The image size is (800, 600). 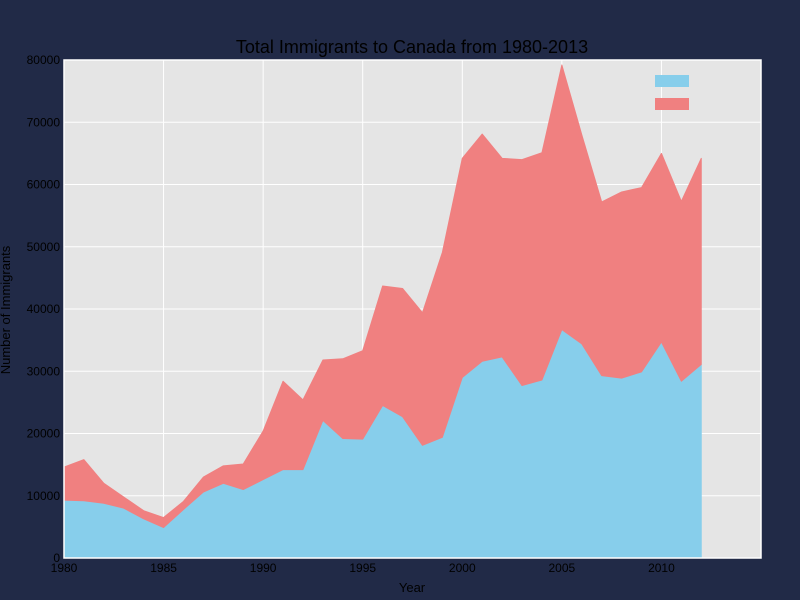 What do you see at coordinates (64, 568) in the screenshot?
I see `x-tick-label: 1980` at bounding box center [64, 568].